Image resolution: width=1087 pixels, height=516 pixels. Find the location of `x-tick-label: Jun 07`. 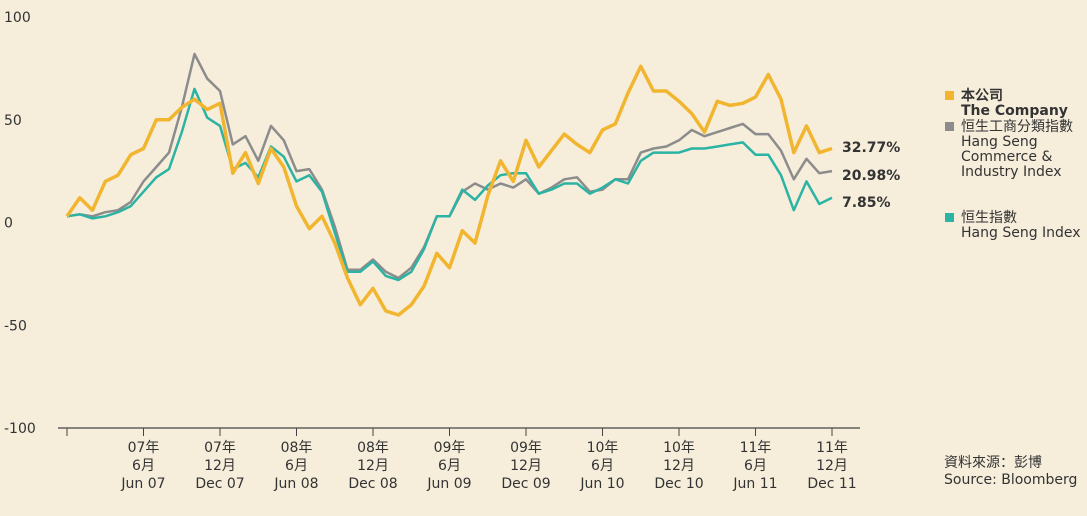

x-tick-label: Jun 07 is located at coordinates (142, 484).